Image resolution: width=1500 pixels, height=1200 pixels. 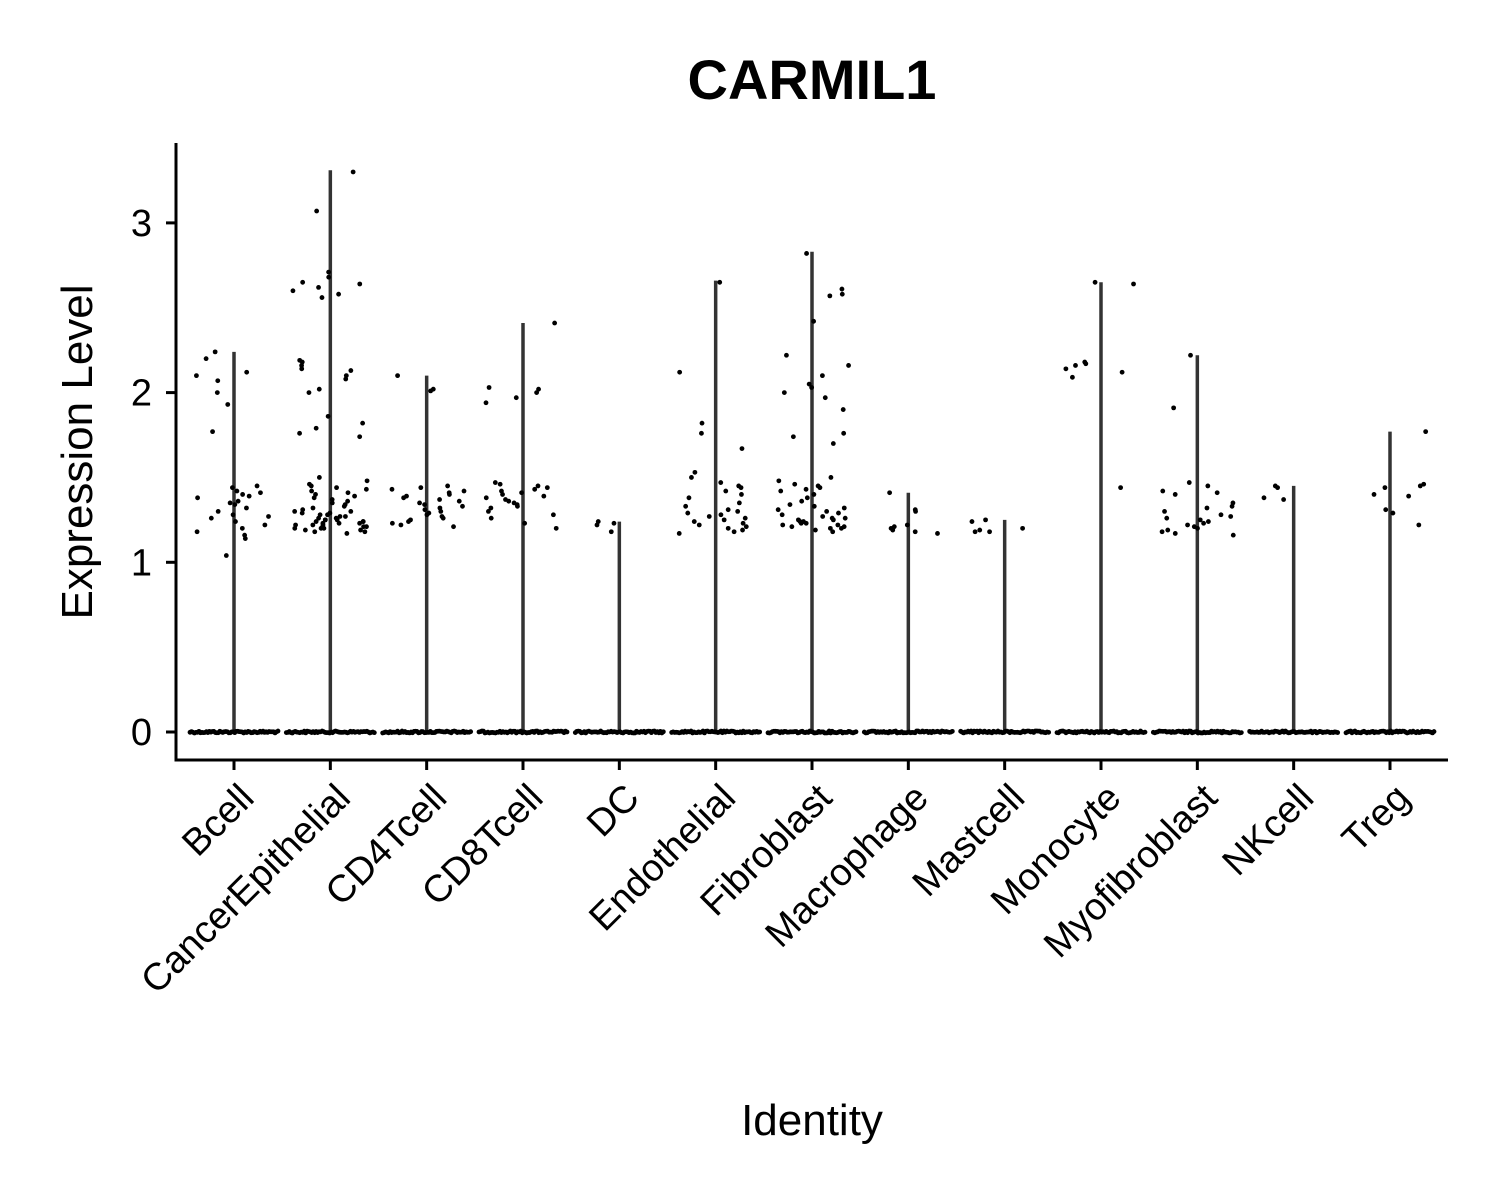 I want to click on zero-dots-NKcell, so click(x=1294, y=732).